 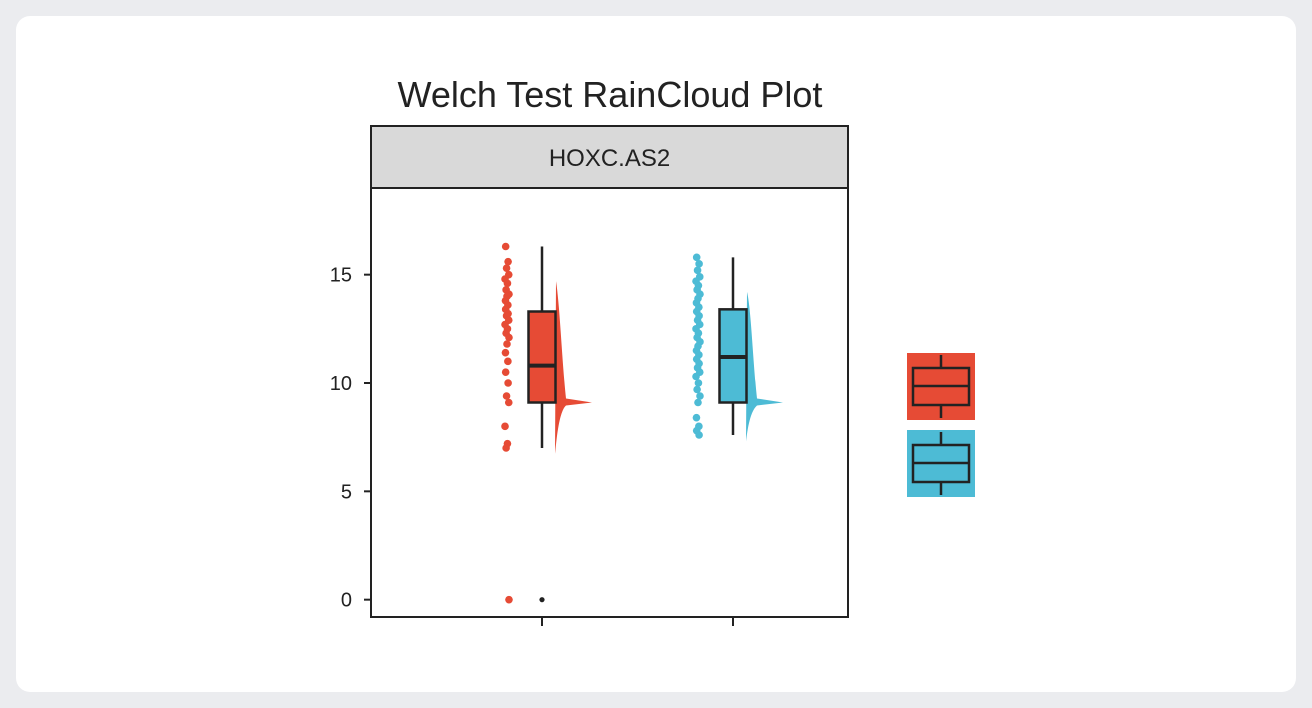 I want to click on y-tick-label: 0, so click(x=346, y=601).